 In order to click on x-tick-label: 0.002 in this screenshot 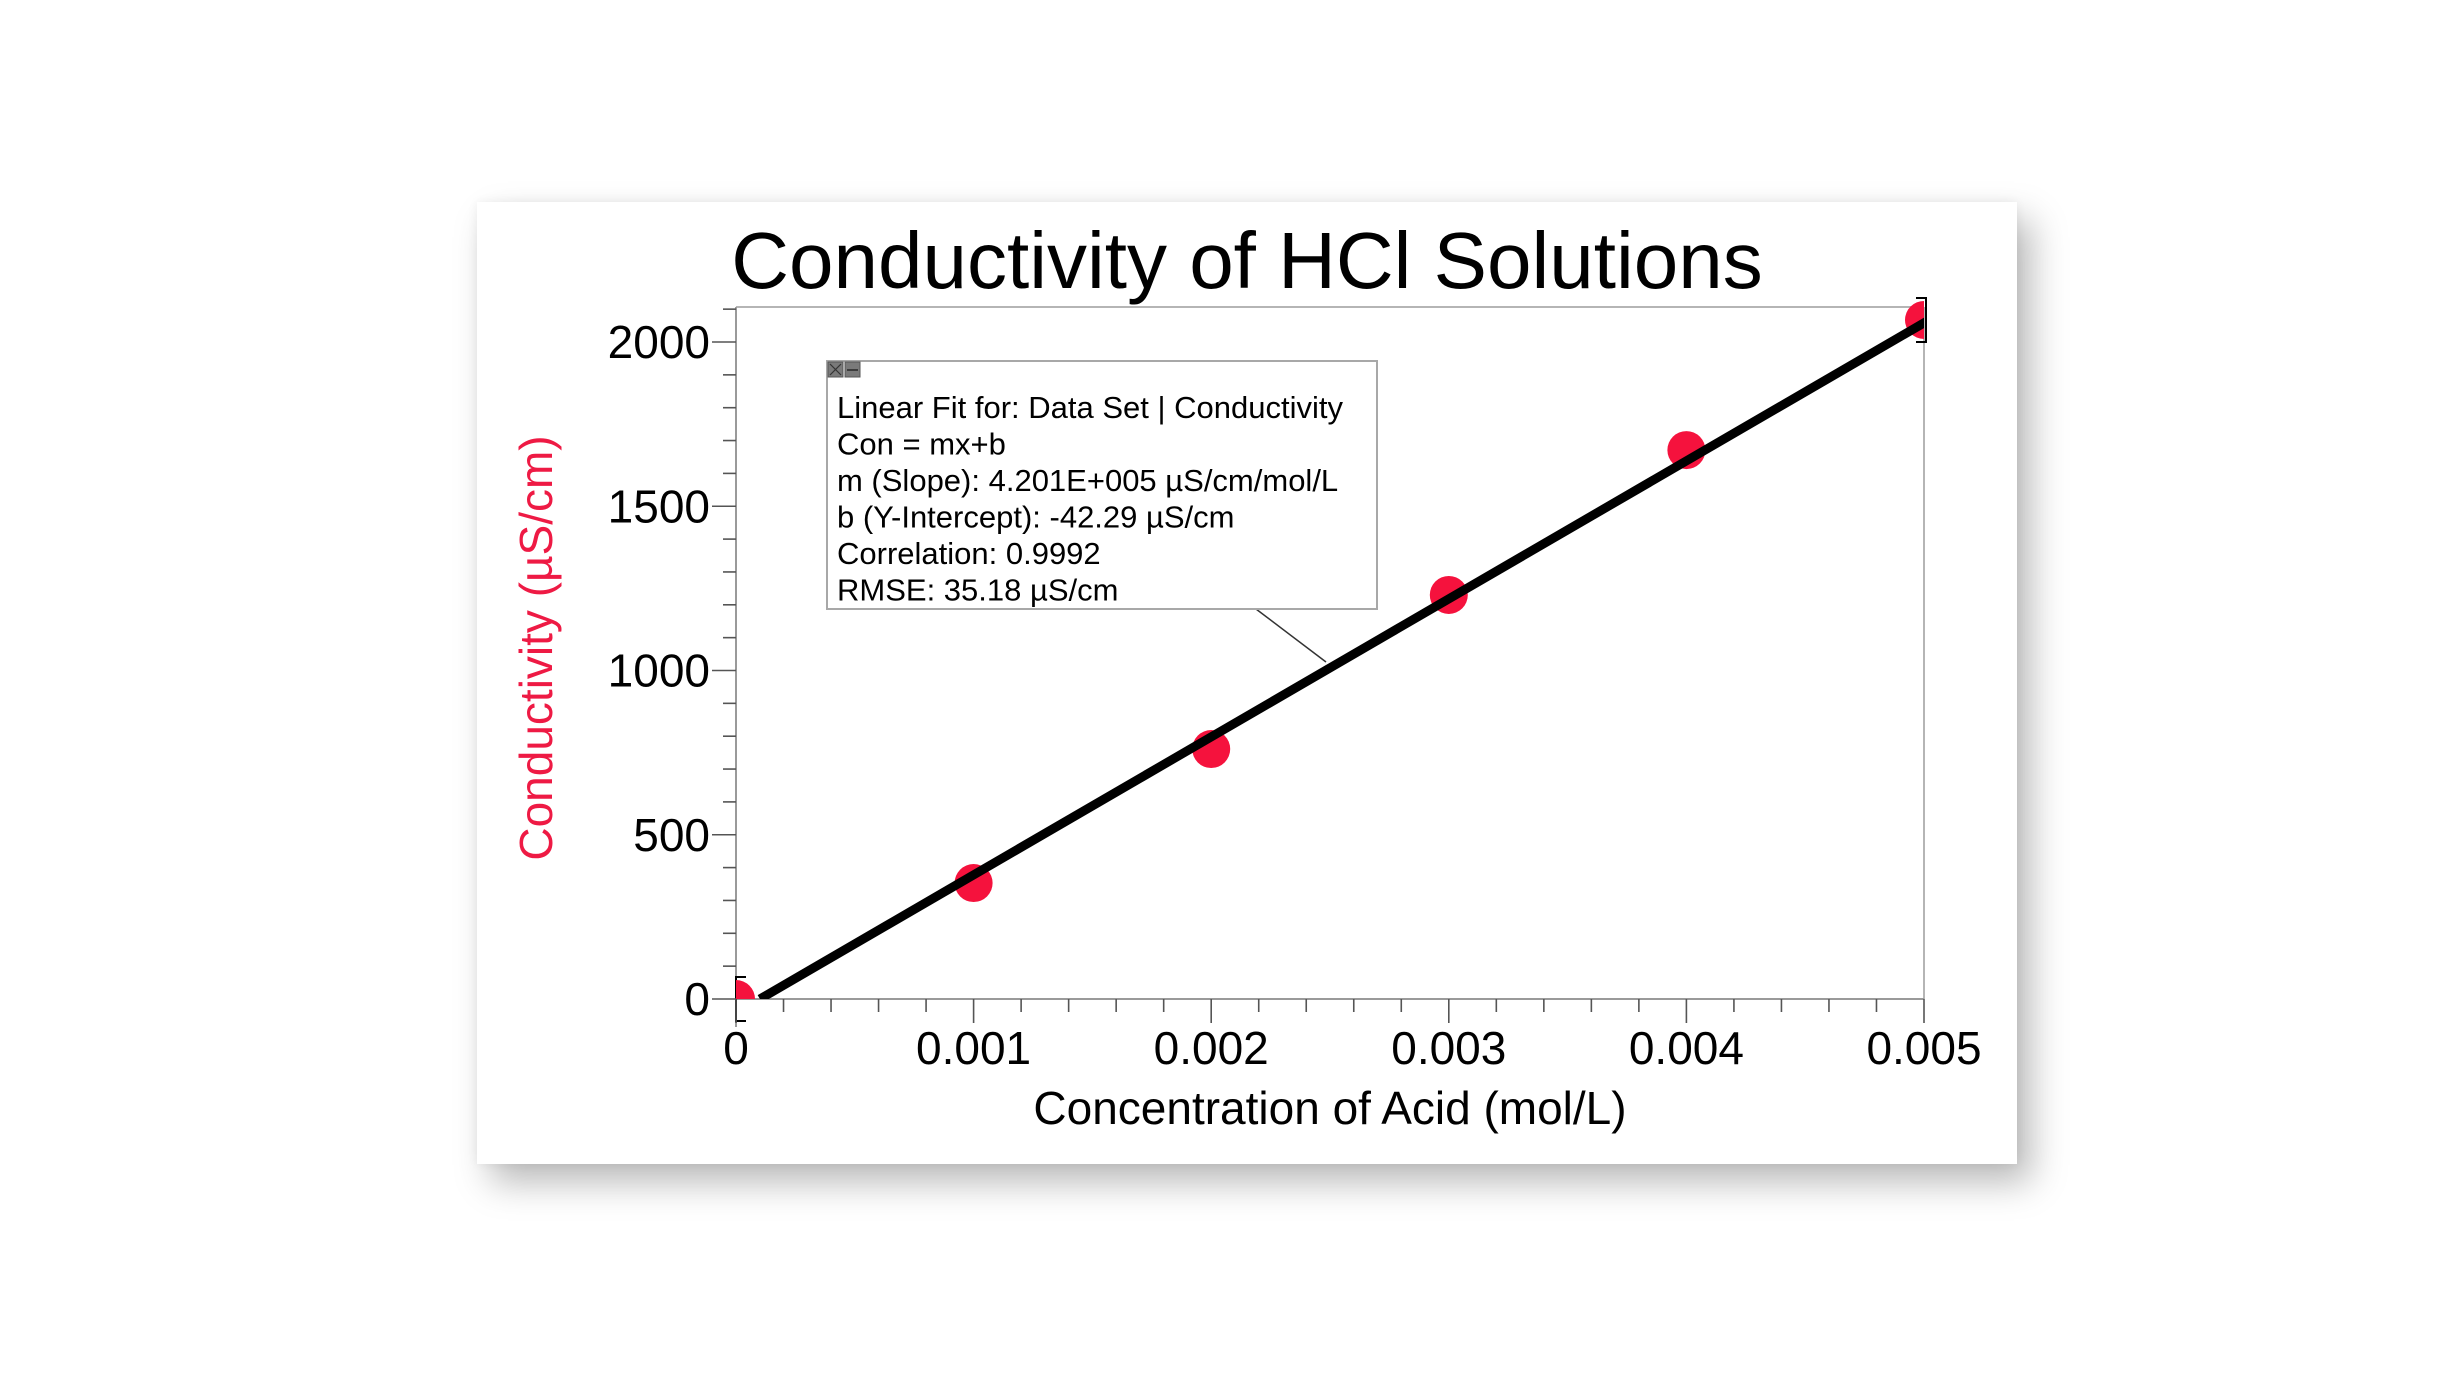, I will do `click(1211, 1048)`.